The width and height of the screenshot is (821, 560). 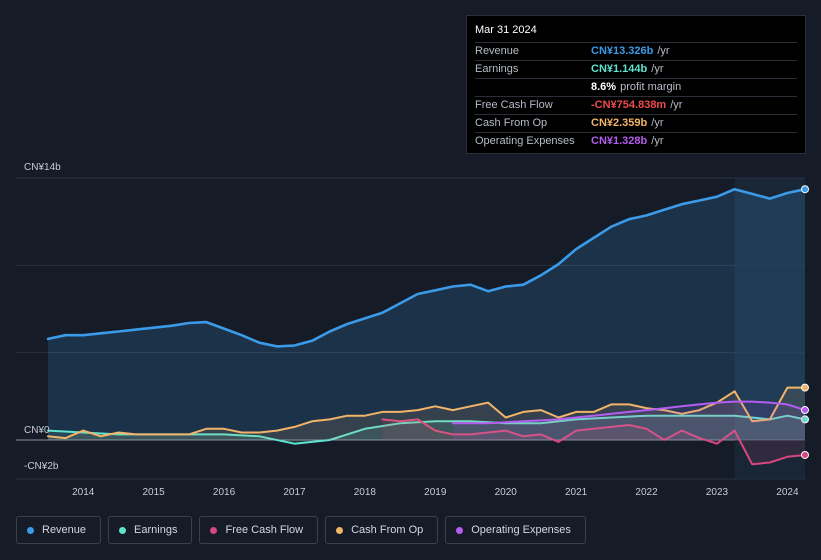 I want to click on legend-item-cash-from-op: Cash From Op, so click(x=382, y=530).